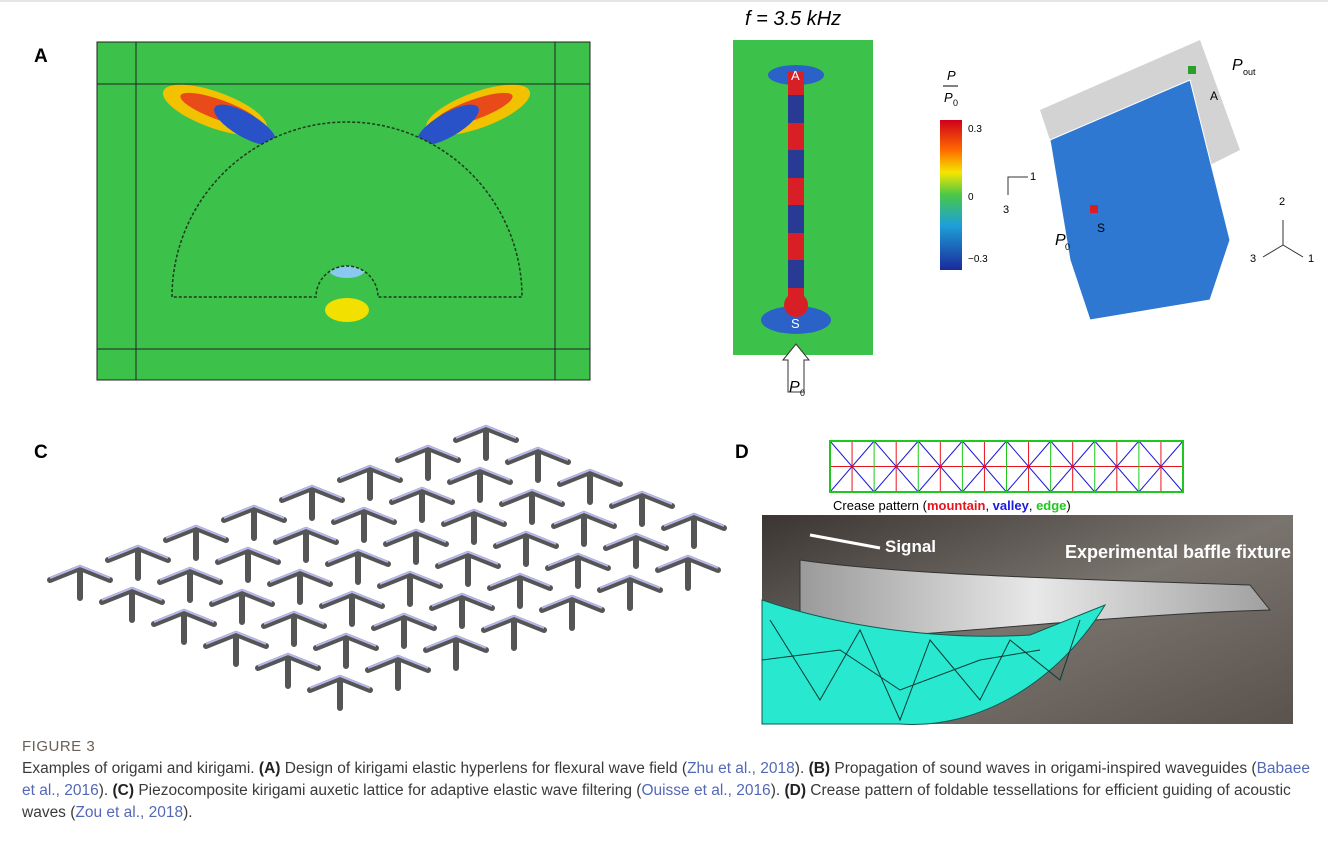 The image size is (1328, 866). What do you see at coordinates (819, 768) in the screenshot?
I see `caption-bold: (B)` at bounding box center [819, 768].